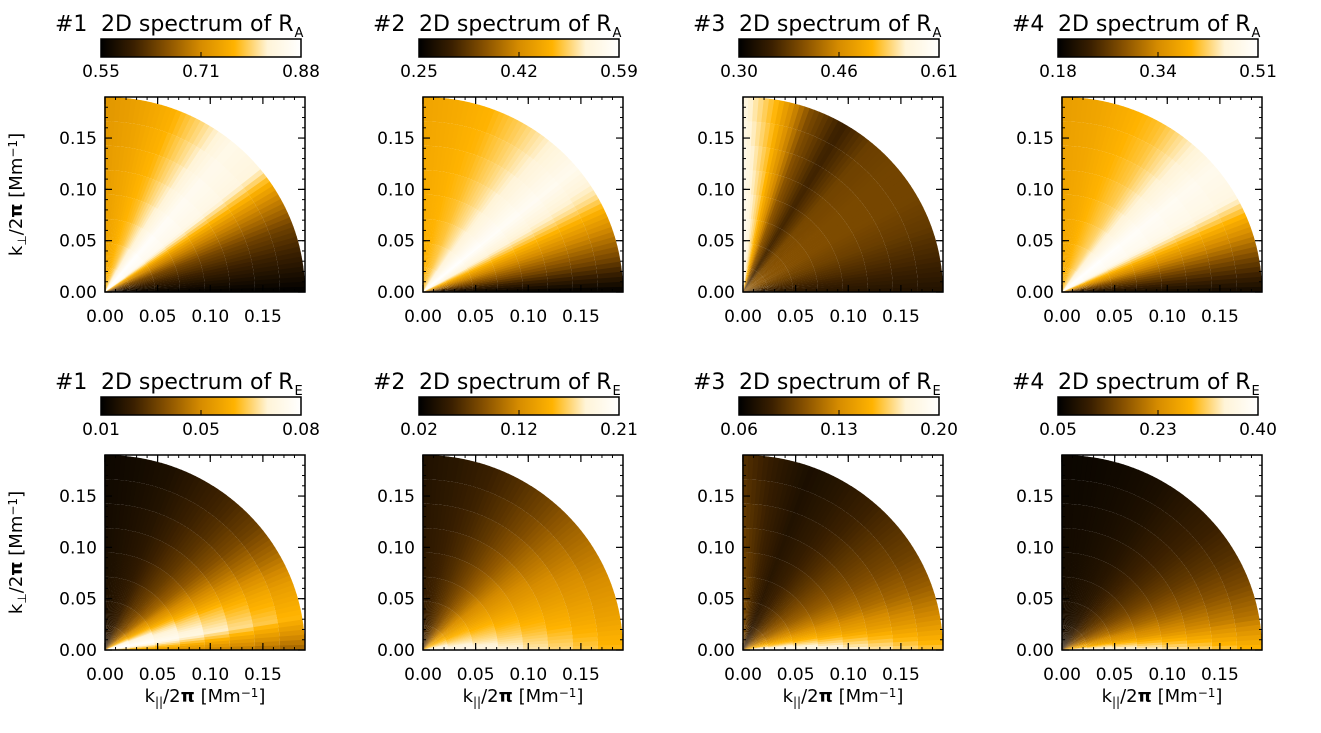 The height and width of the screenshot is (733, 1321). Describe the element at coordinates (16, 250) in the screenshot. I see `y-axis-label-part: k` at that location.